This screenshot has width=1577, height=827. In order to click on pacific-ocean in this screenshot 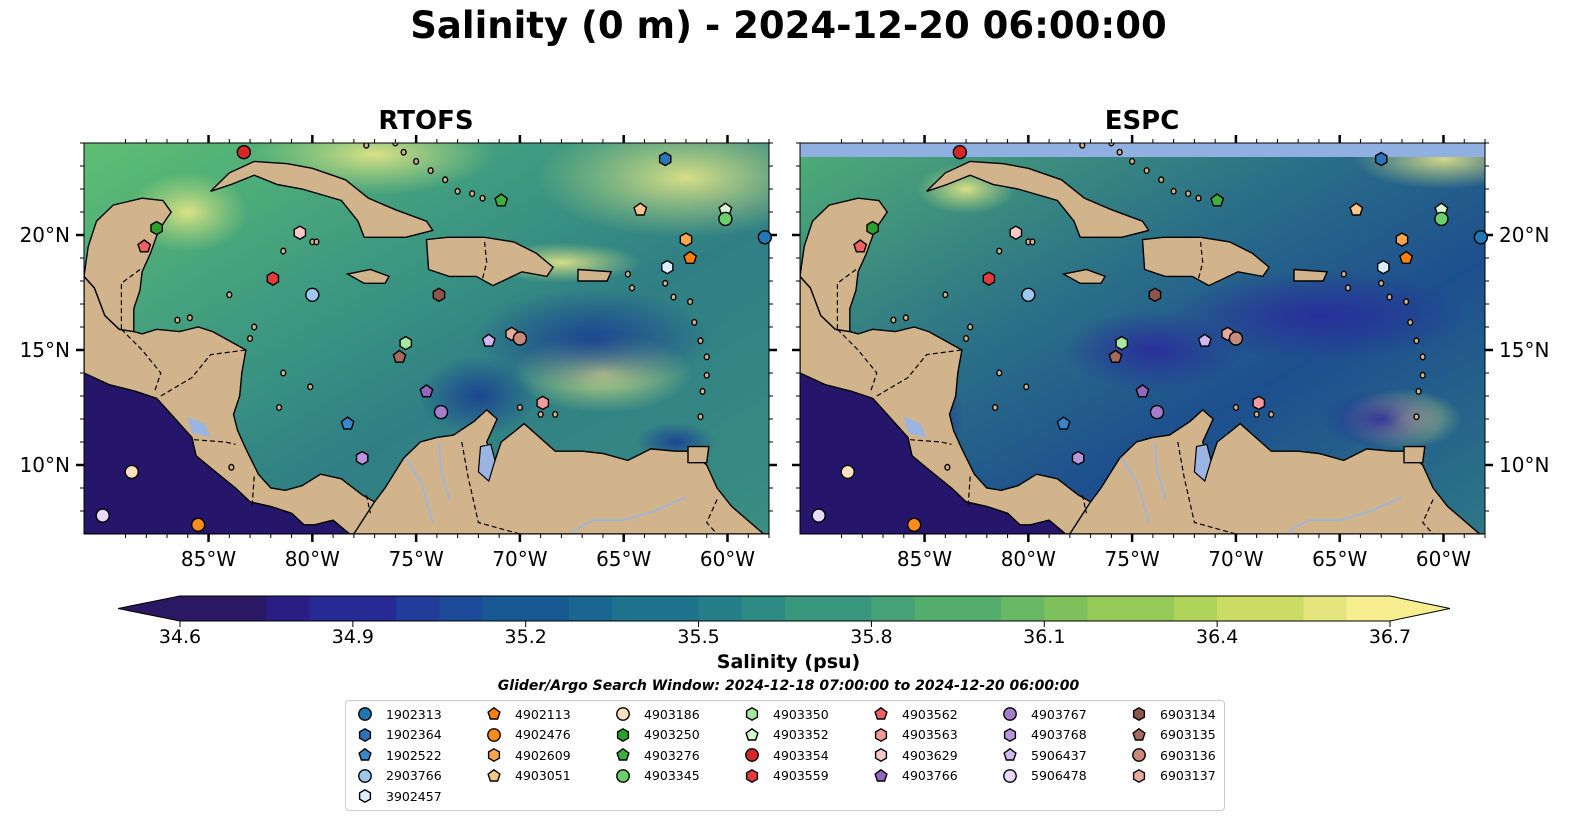, I will do `click(217, 453)`.